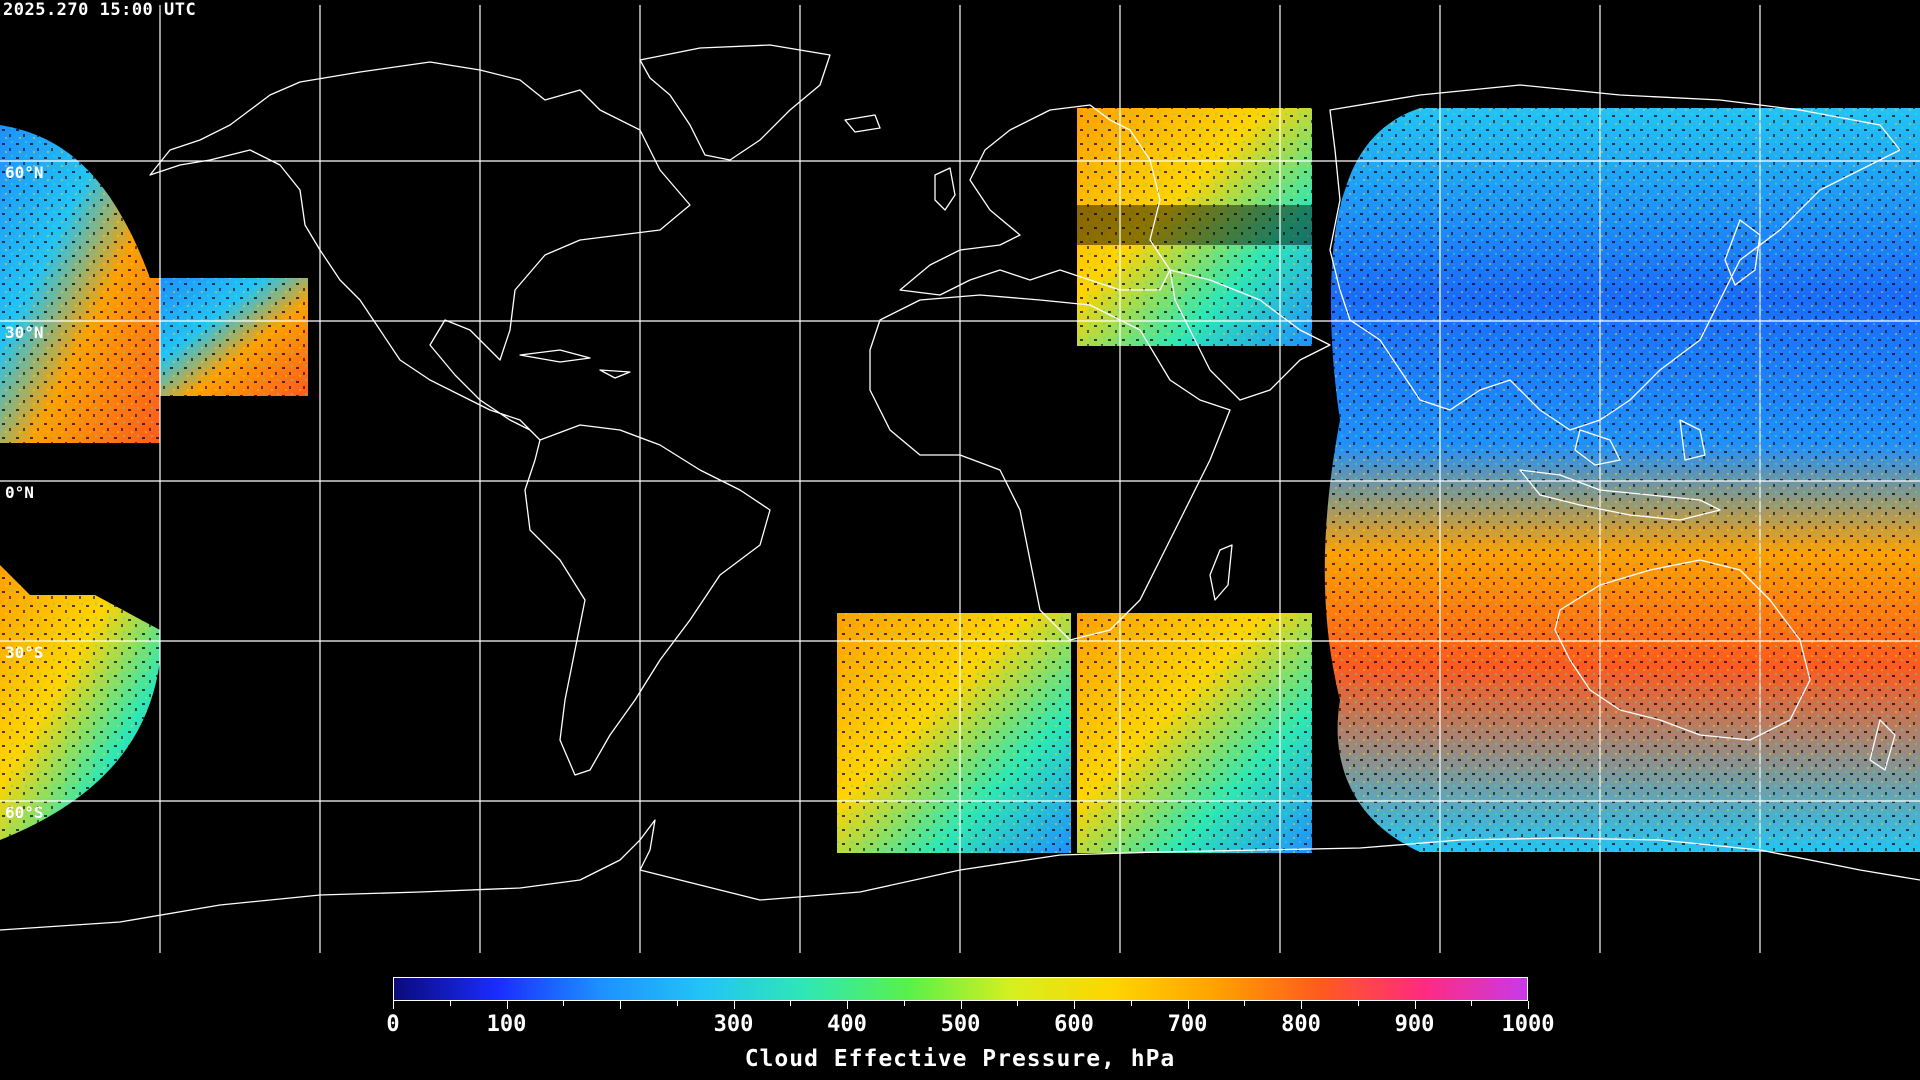 The image size is (1920, 1080). I want to click on coastline-antarctica, so click(960, 875).